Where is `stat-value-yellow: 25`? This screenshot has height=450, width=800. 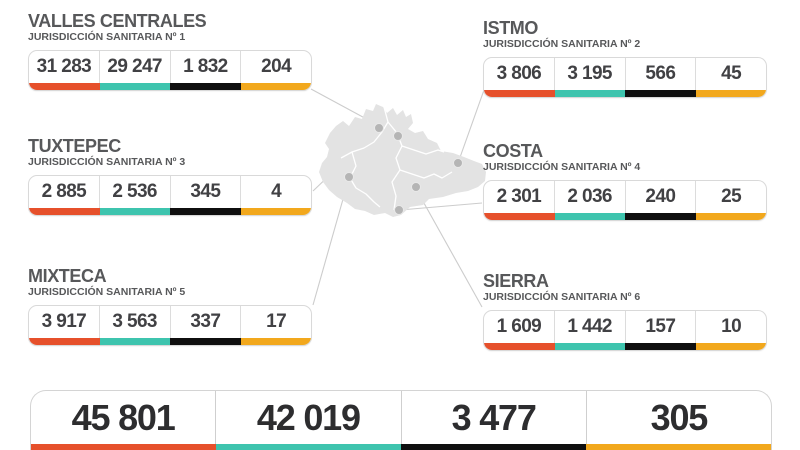
stat-value-yellow: 25 is located at coordinates (731, 196).